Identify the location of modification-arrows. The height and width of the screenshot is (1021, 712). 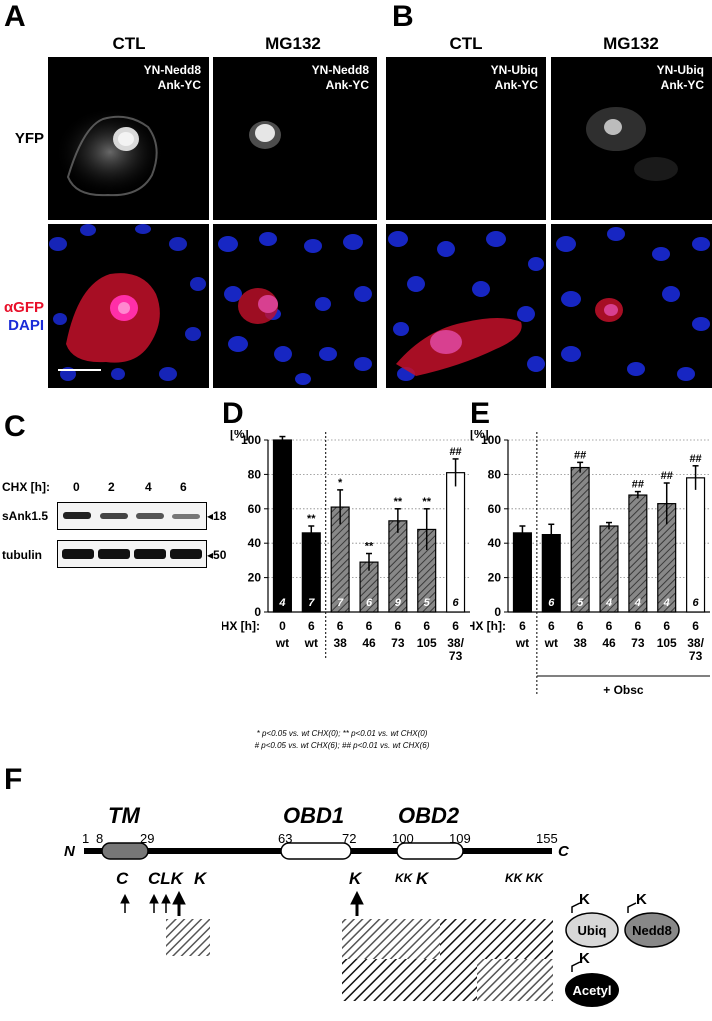
(242, 903).